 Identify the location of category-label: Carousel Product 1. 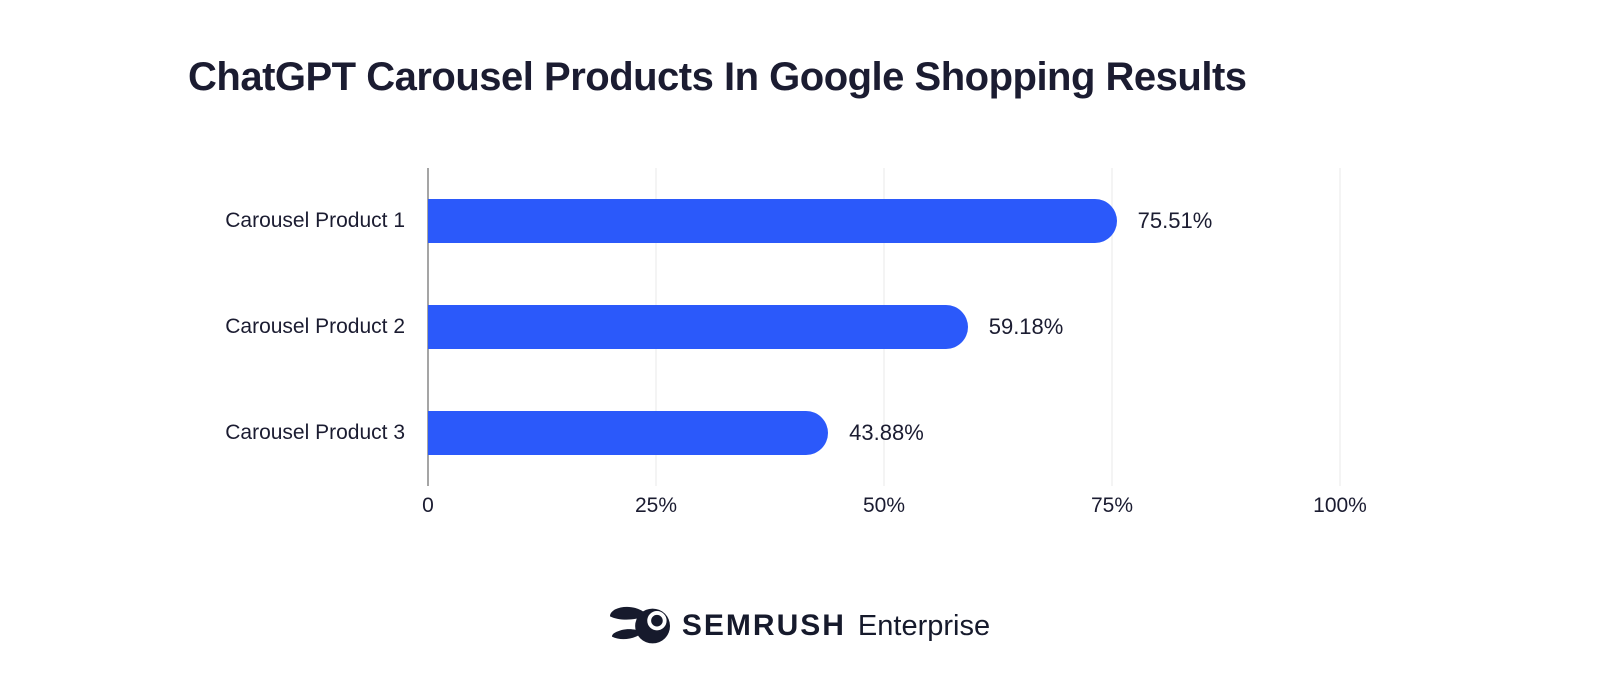
(315, 220).